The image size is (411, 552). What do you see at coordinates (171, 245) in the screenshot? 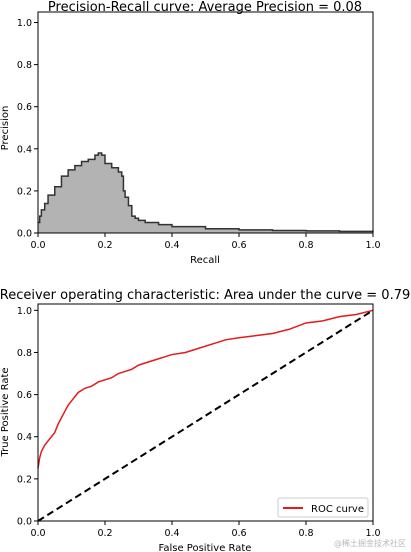
I see `pr-x-tick-label: 0.4` at bounding box center [171, 245].